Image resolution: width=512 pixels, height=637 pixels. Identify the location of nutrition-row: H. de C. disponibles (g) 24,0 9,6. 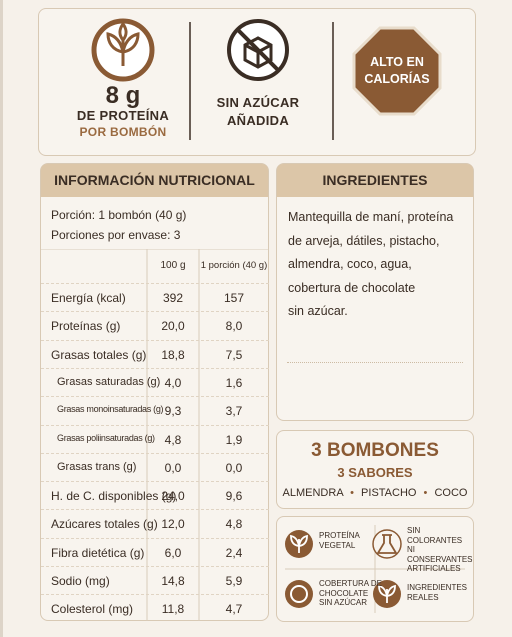
(155, 495).